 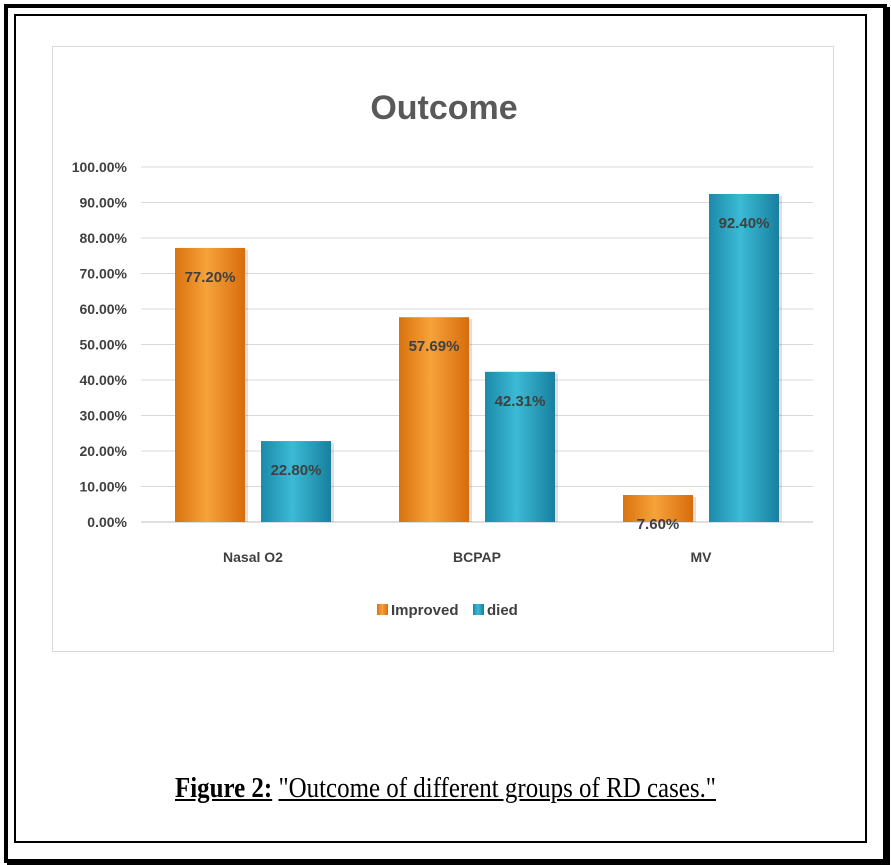 What do you see at coordinates (744, 223) in the screenshot?
I see `data-label: 92.40%` at bounding box center [744, 223].